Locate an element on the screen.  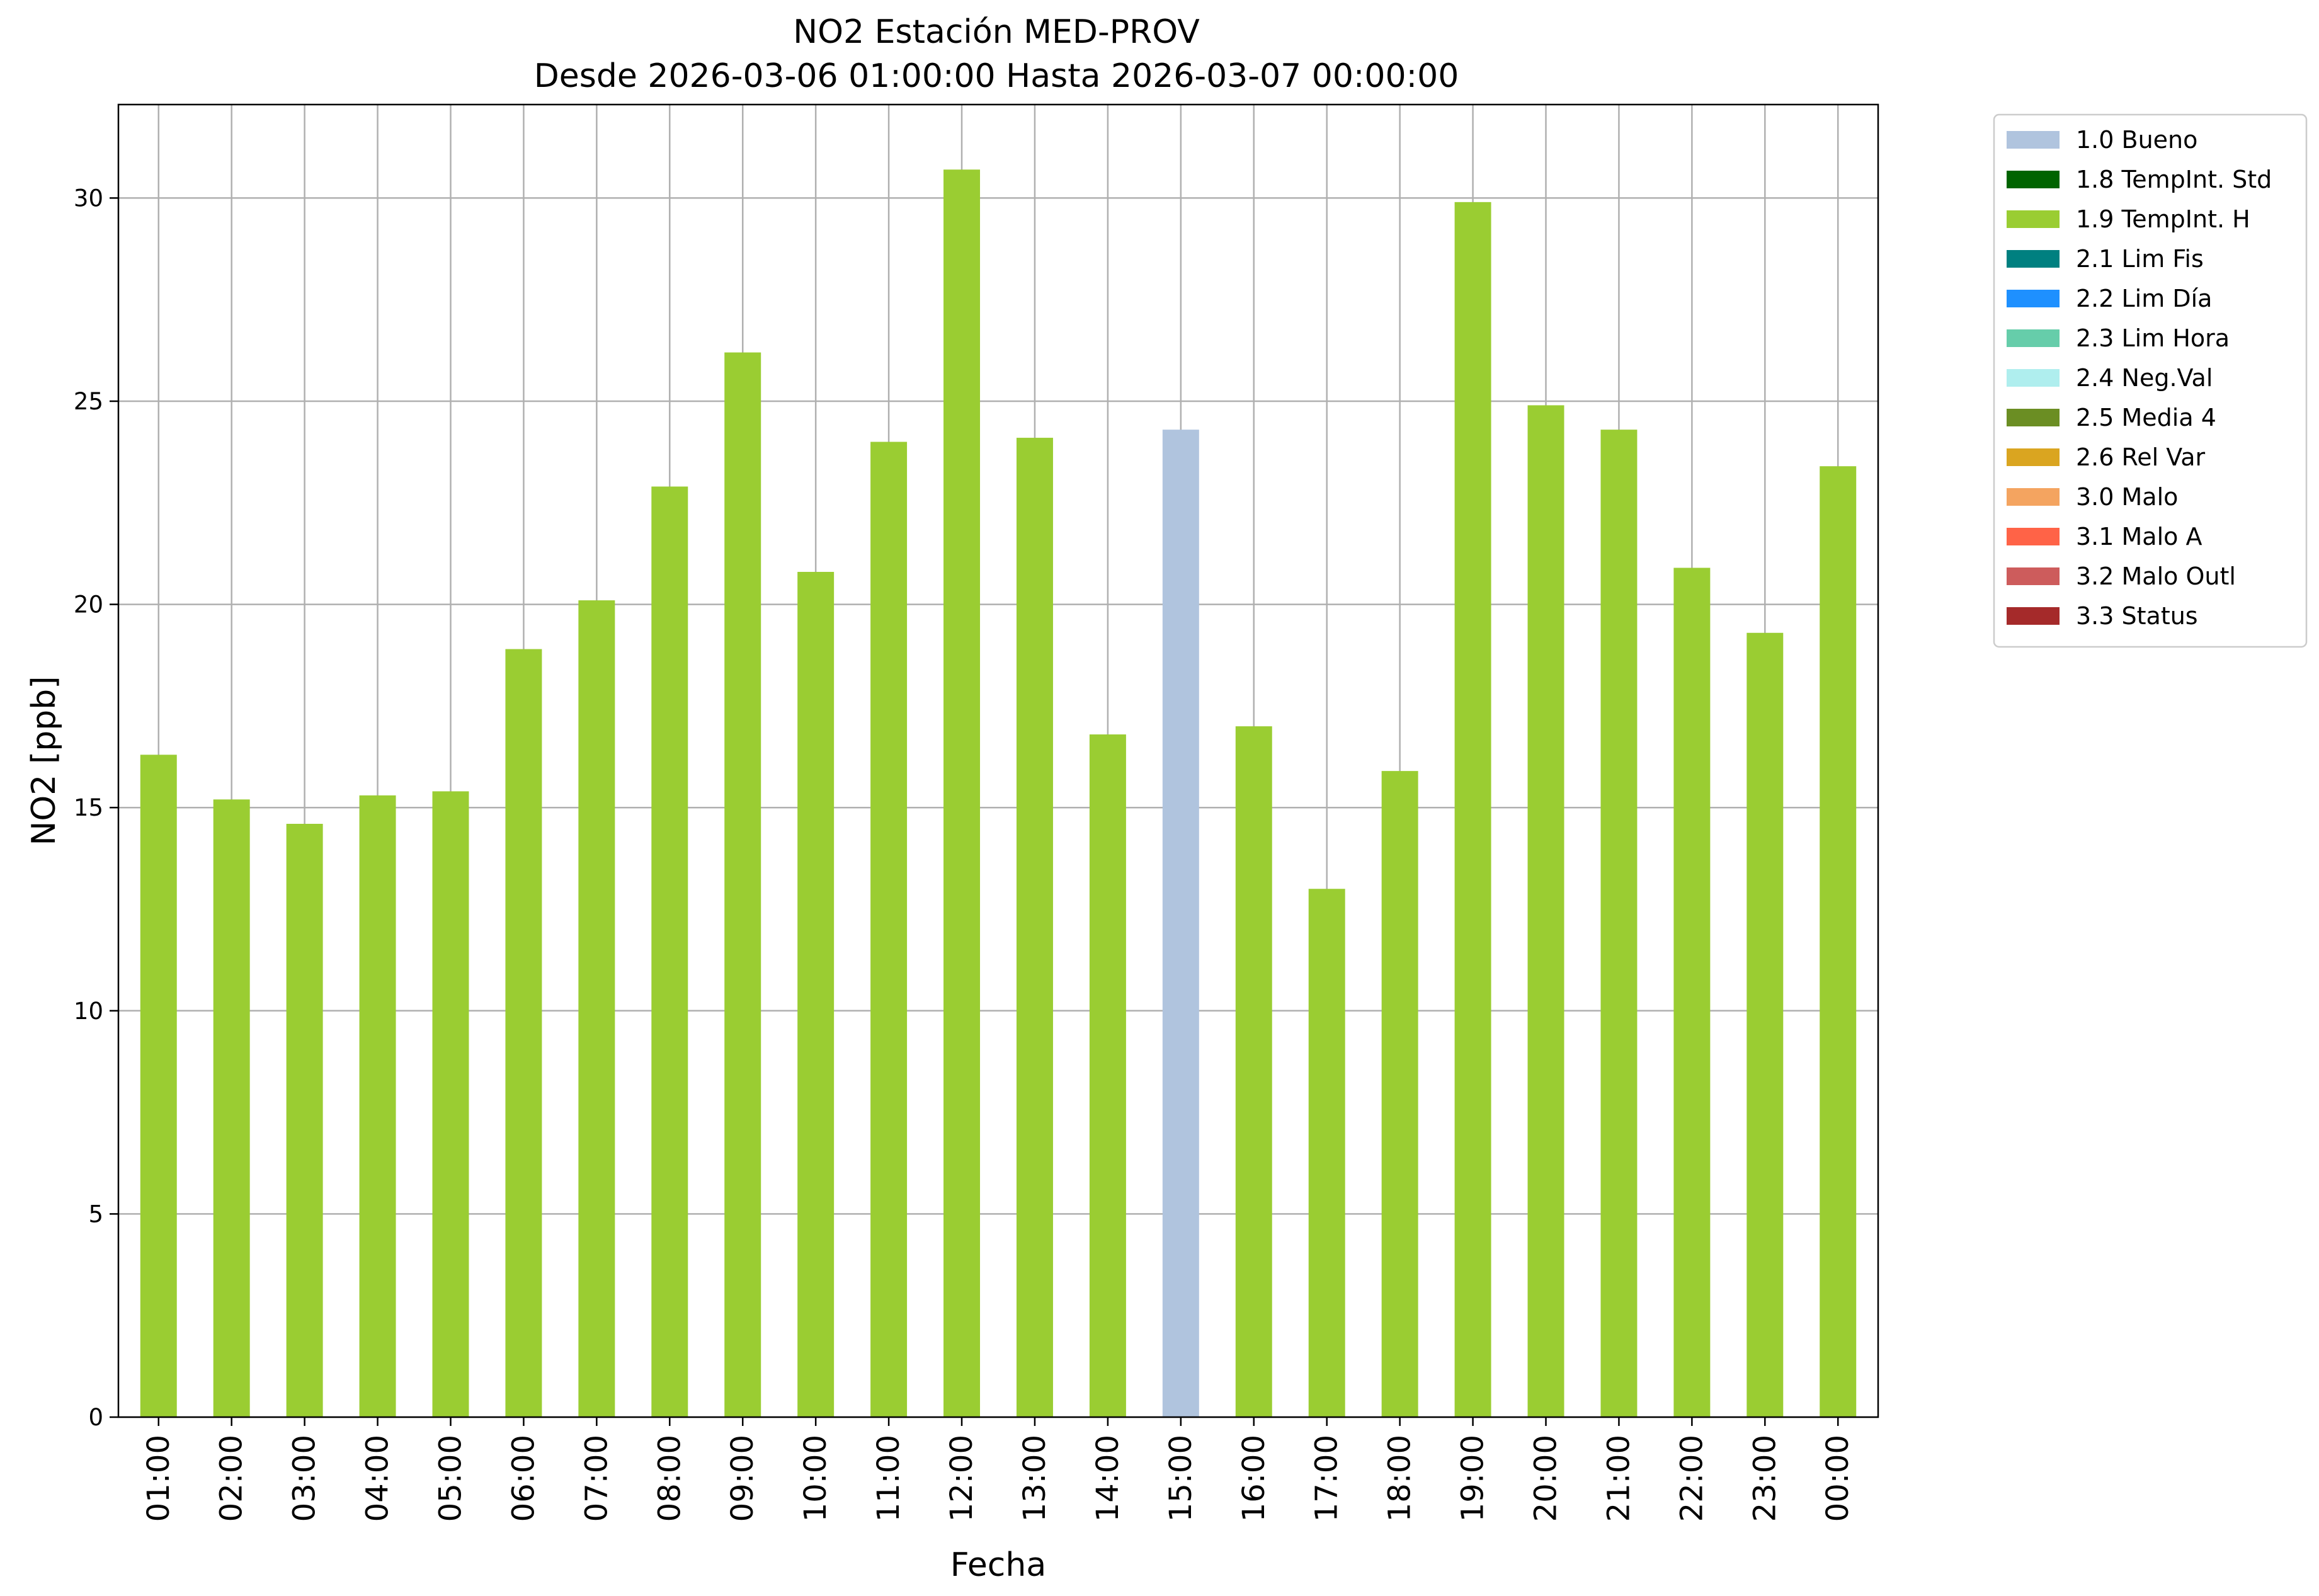
x-tick-label: 16:00 is located at coordinates (1254, 1478).